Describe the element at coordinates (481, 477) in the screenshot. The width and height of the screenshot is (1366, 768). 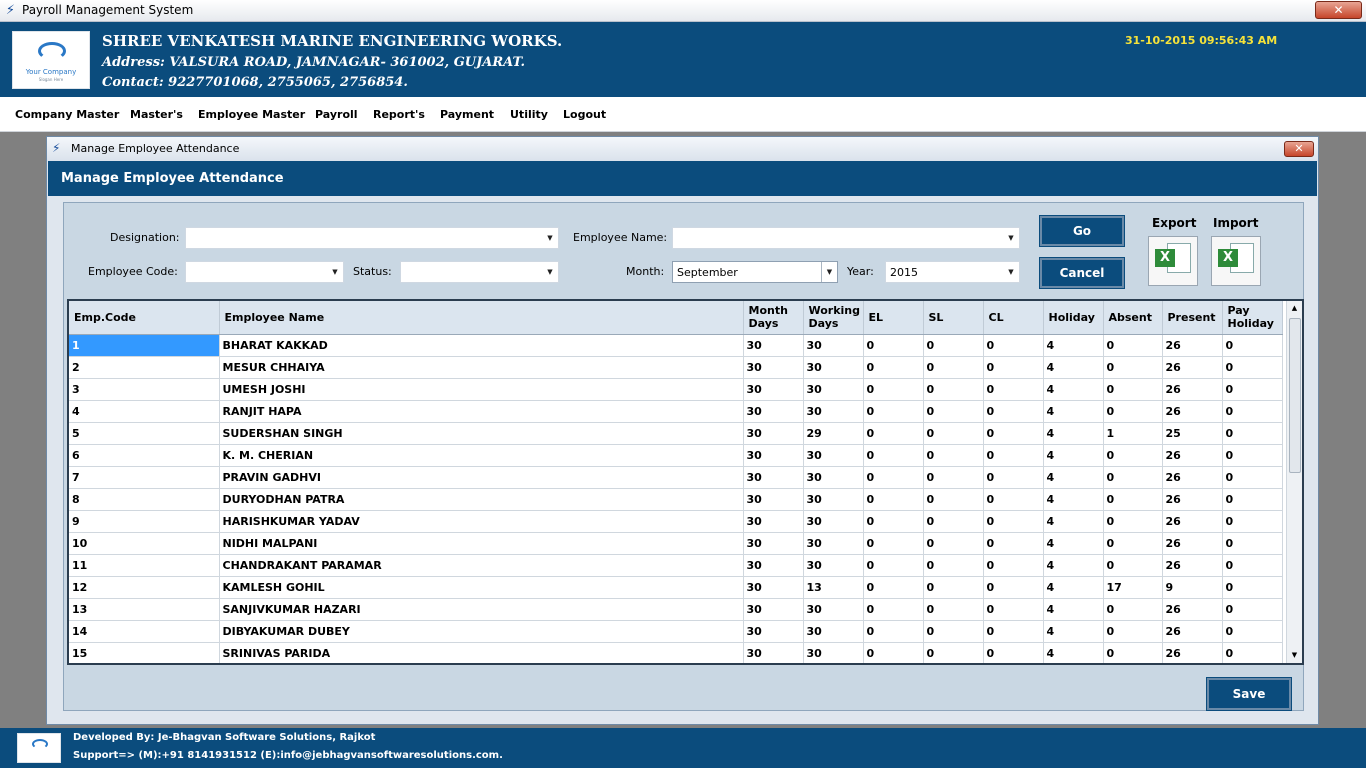
I see `grid-cell: PRAVIN GADHVI` at that location.